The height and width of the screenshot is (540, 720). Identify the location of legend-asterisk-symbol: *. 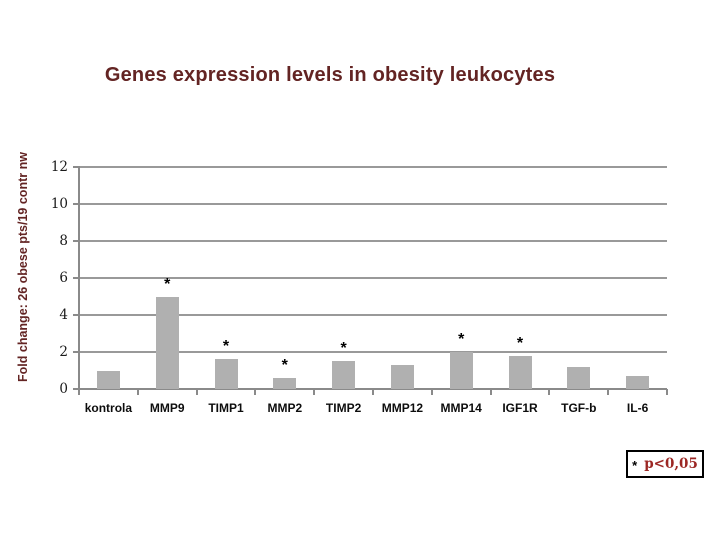
(635, 465).